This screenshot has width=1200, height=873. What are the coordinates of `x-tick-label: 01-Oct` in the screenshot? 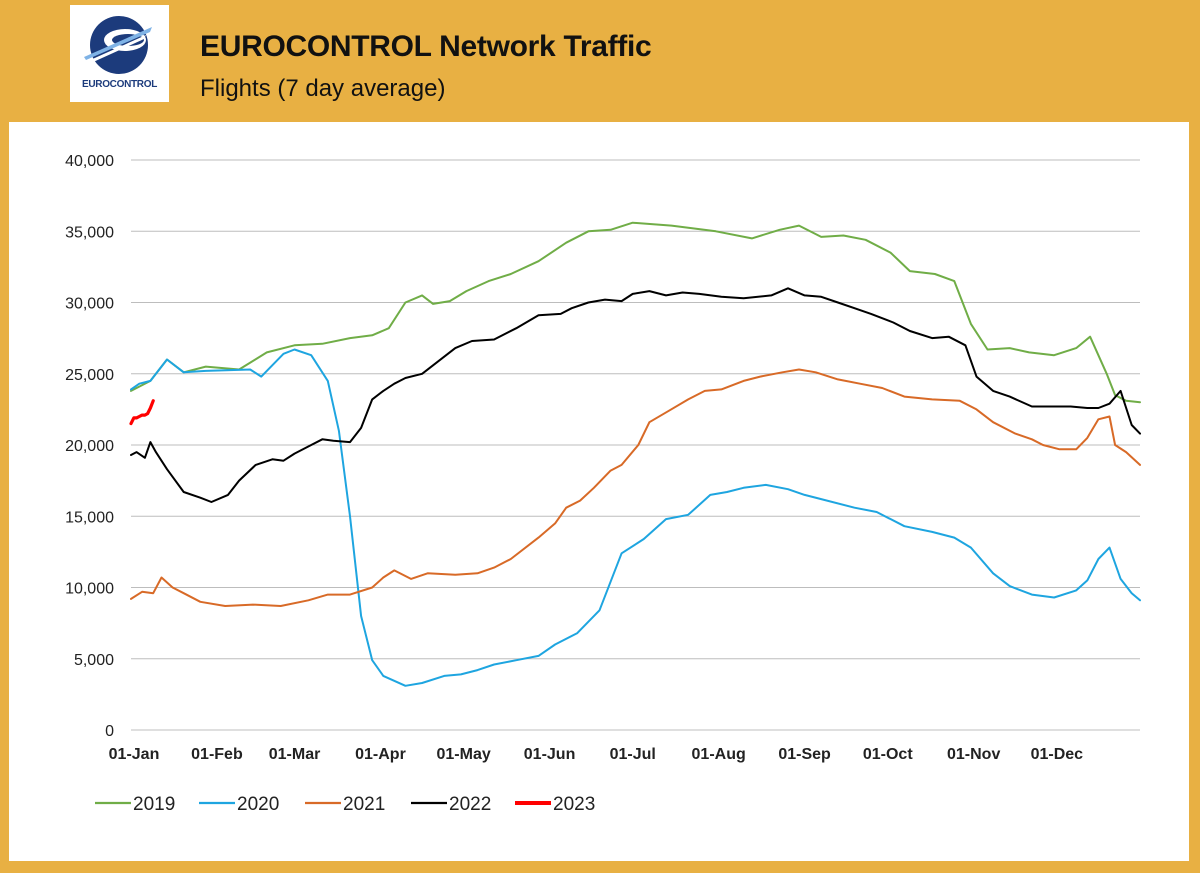 It's located at (888, 754).